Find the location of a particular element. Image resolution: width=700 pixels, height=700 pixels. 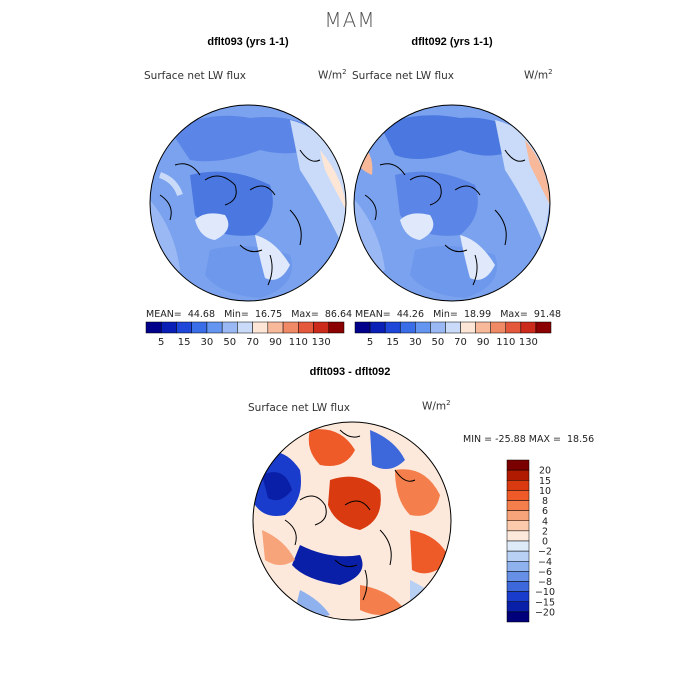

panel-1-colorbar-tick-label: 50 is located at coordinates (229, 342).